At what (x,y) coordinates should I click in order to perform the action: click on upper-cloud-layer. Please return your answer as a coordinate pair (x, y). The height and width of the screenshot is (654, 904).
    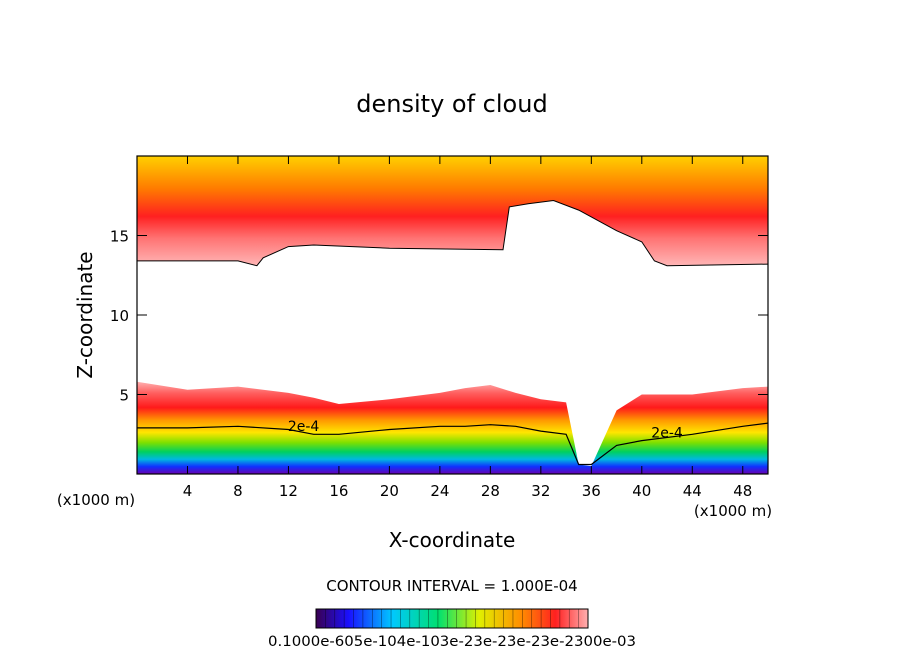
    Looking at the image, I should click on (452, 211).